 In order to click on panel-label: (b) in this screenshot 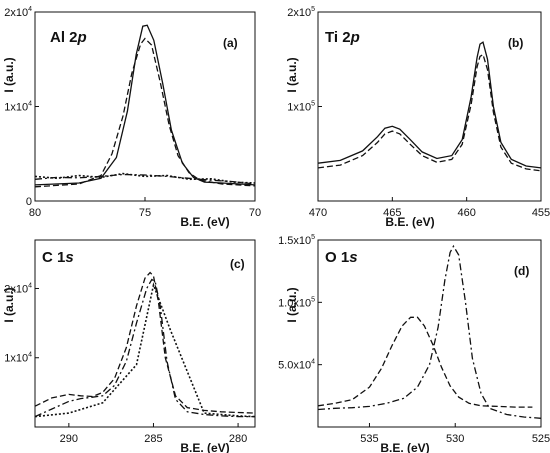, I will do `click(515, 43)`.